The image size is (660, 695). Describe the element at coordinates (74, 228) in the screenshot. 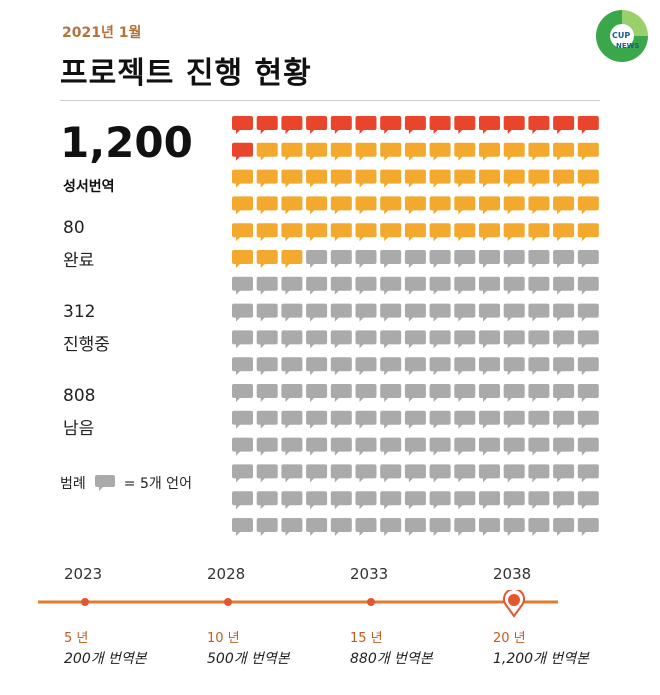

I see `completed-value: 80` at that location.